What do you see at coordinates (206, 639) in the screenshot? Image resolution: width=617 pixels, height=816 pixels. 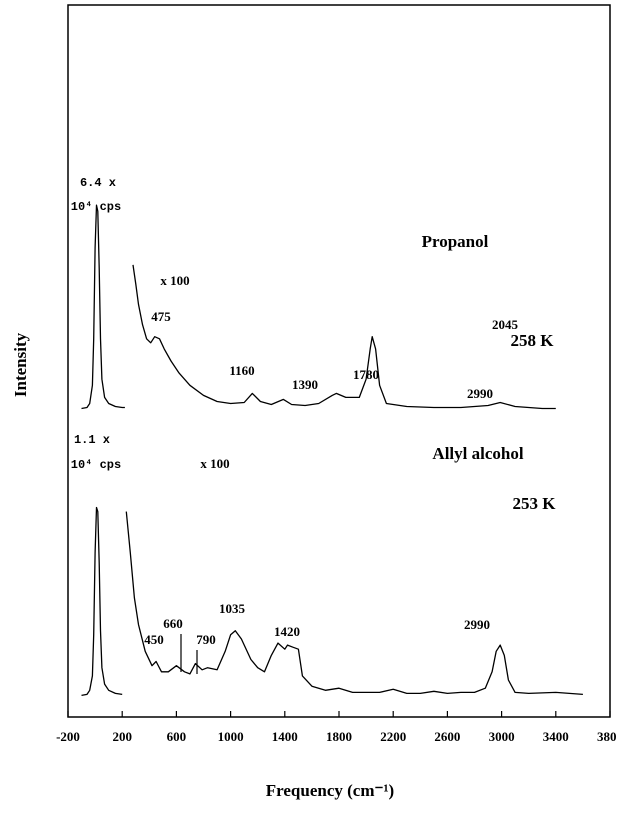 I see `annotation: 790` at bounding box center [206, 639].